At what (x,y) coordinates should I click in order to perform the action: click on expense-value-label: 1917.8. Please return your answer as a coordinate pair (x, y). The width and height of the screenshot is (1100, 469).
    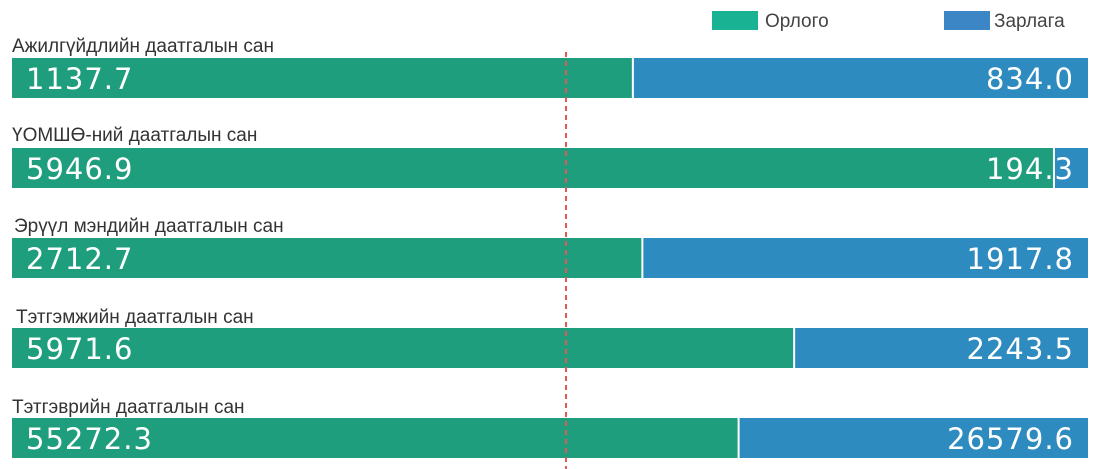
    Looking at the image, I should click on (1020, 259).